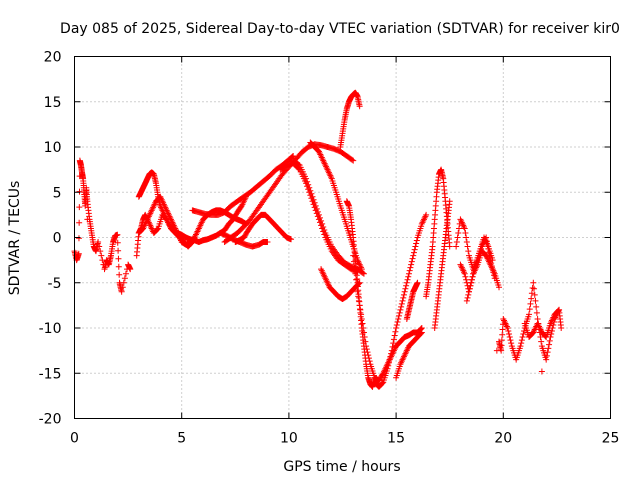 This screenshot has height=480, width=640. What do you see at coordinates (53, 58) in the screenshot?
I see `y-tick-label: 20` at bounding box center [53, 58].